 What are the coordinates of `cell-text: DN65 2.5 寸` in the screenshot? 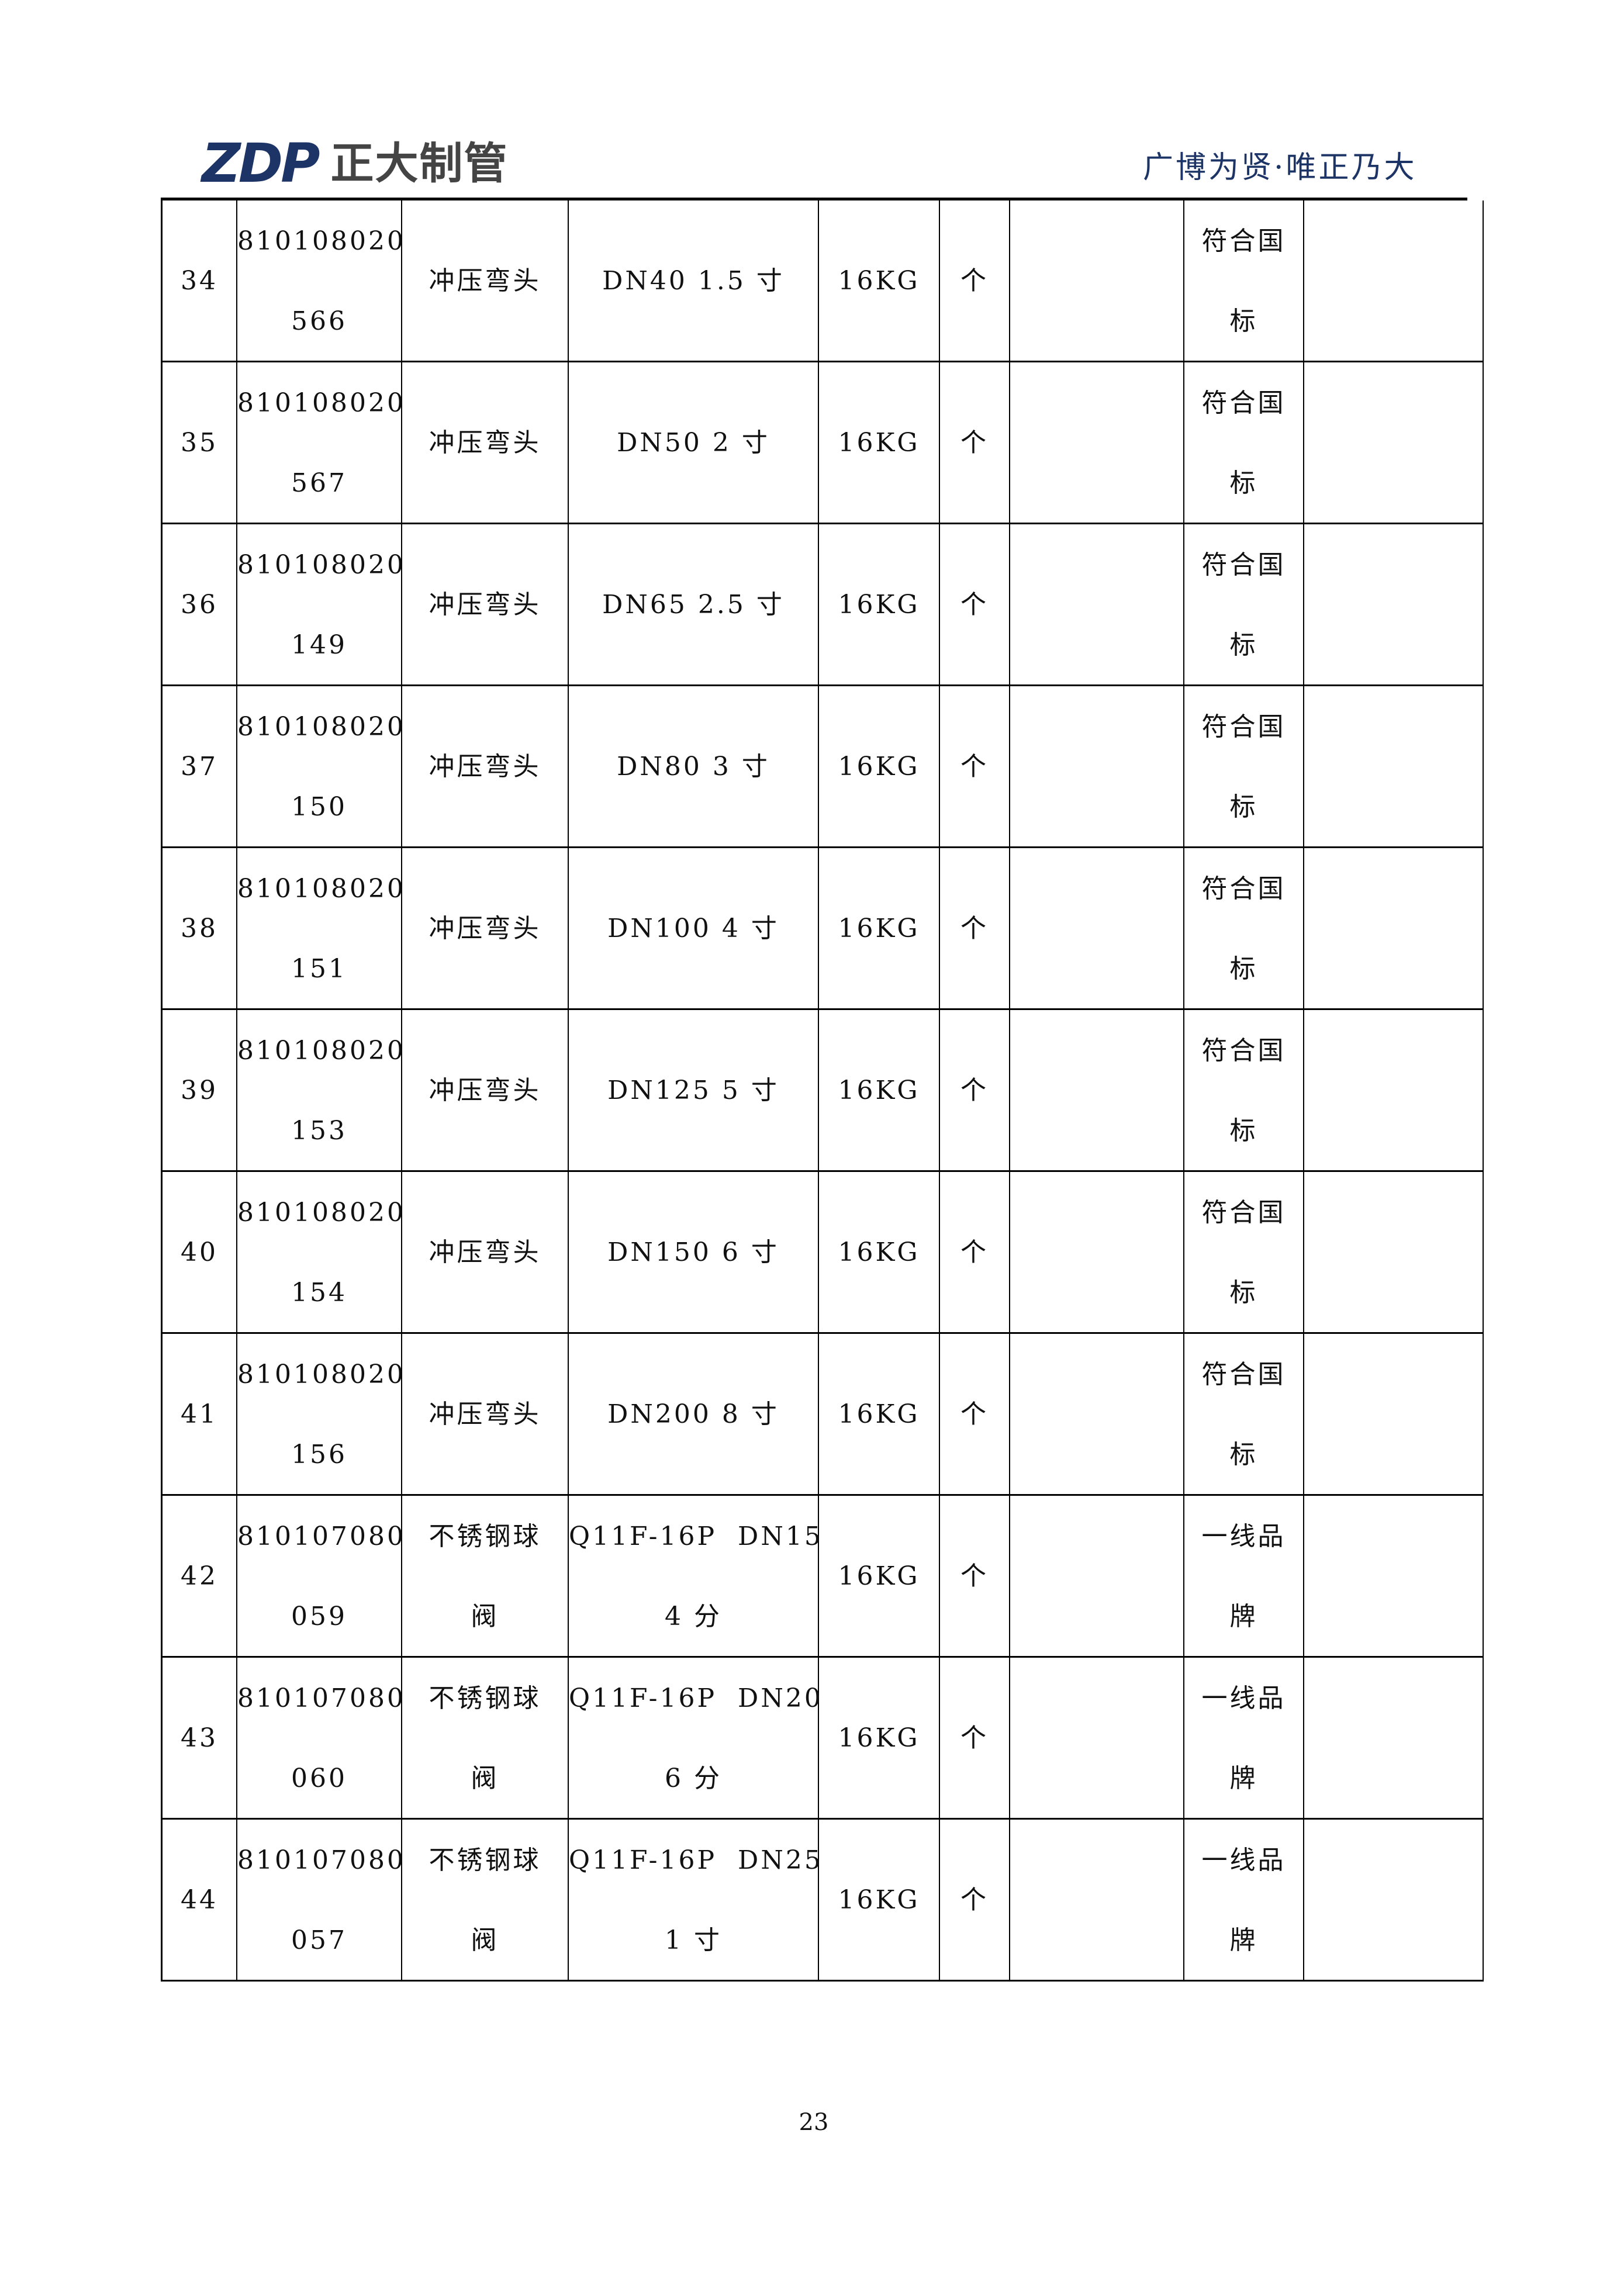 It's located at (693, 605).